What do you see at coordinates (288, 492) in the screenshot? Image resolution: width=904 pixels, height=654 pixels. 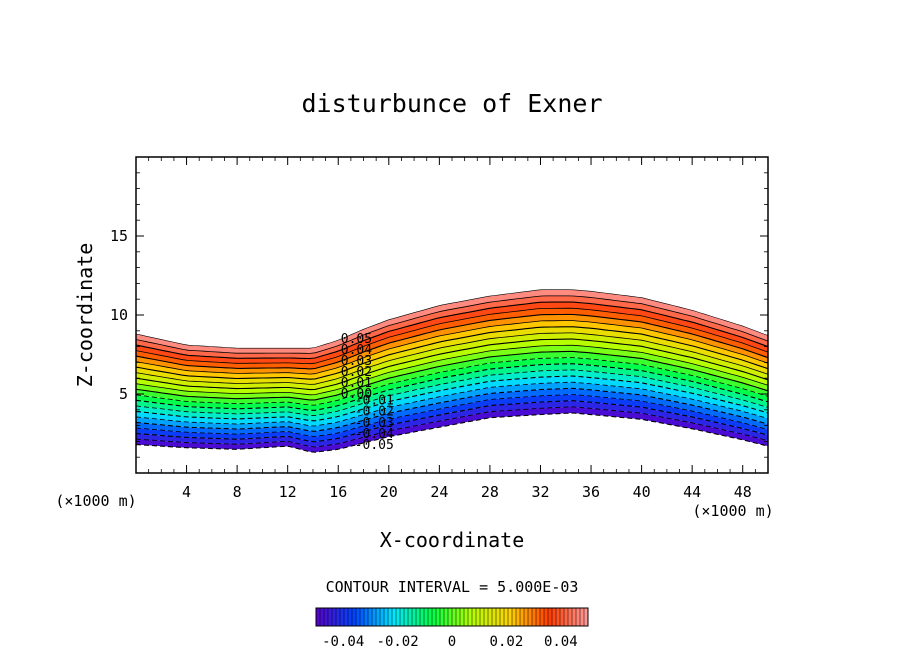 I see `x-tick-label: 12` at bounding box center [288, 492].